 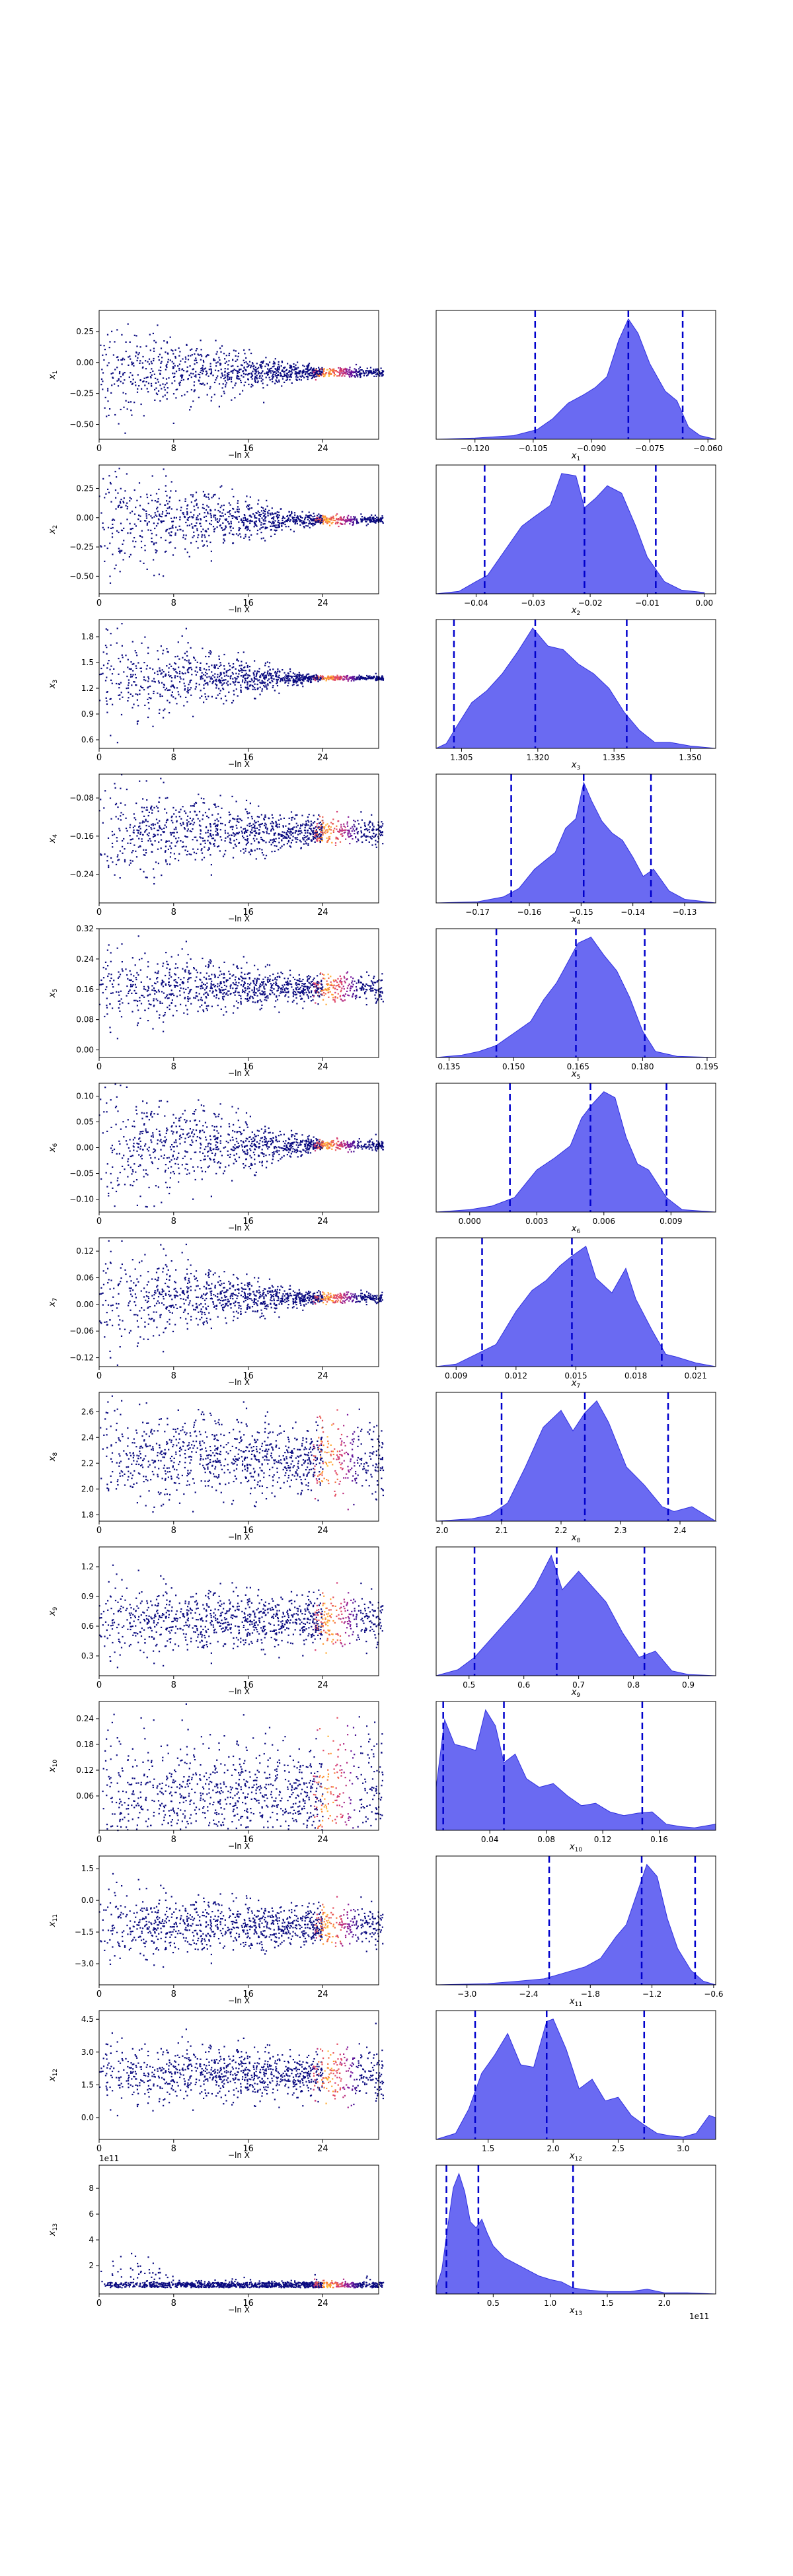 I want to click on posterior-xtick-label: −0.060, so click(x=707, y=448).